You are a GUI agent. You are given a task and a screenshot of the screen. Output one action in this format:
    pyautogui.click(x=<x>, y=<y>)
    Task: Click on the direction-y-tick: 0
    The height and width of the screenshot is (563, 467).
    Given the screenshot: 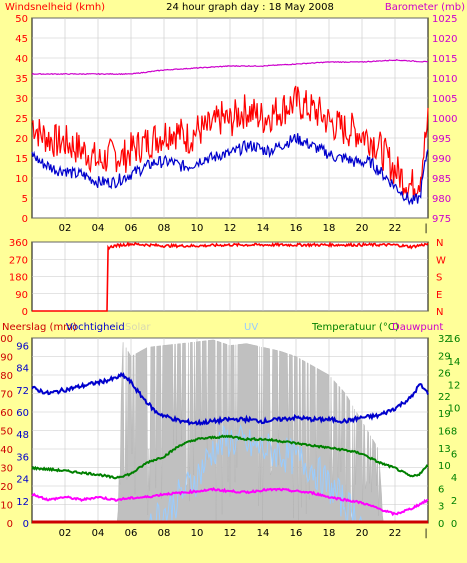 What is the action you would take?
    pyautogui.click(x=25, y=312)
    